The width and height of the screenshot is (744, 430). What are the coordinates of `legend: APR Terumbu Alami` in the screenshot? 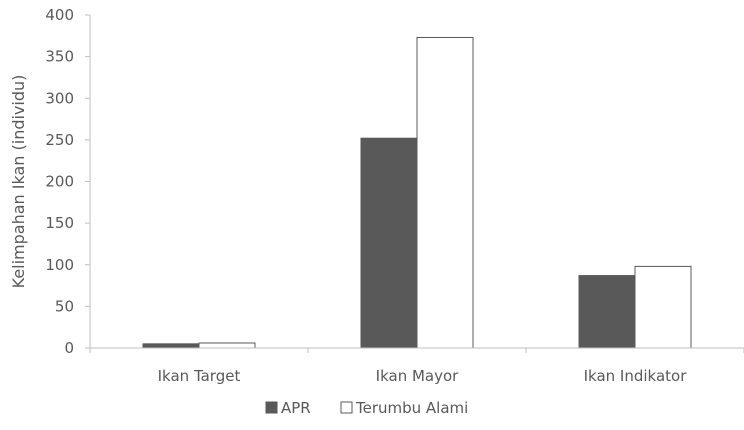 It's located at (366, 408).